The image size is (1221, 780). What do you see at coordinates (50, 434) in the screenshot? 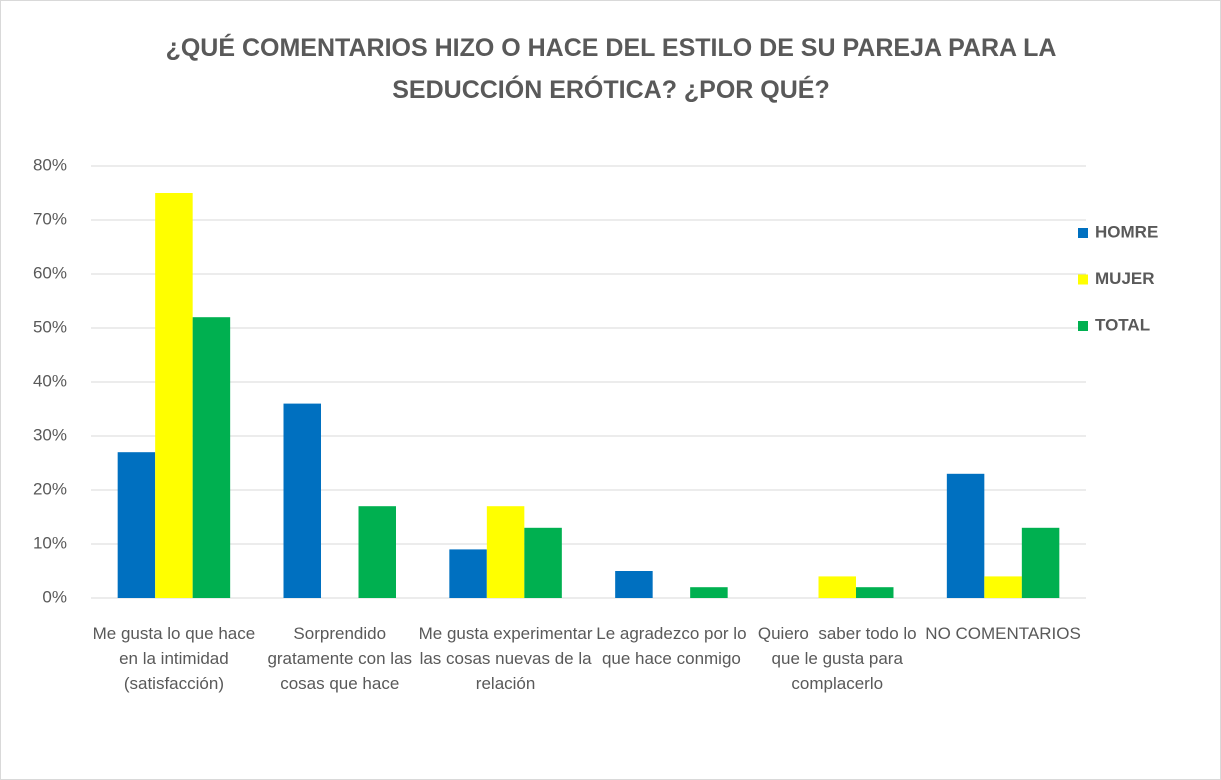
I see `y-tick-label: 30%` at bounding box center [50, 434].